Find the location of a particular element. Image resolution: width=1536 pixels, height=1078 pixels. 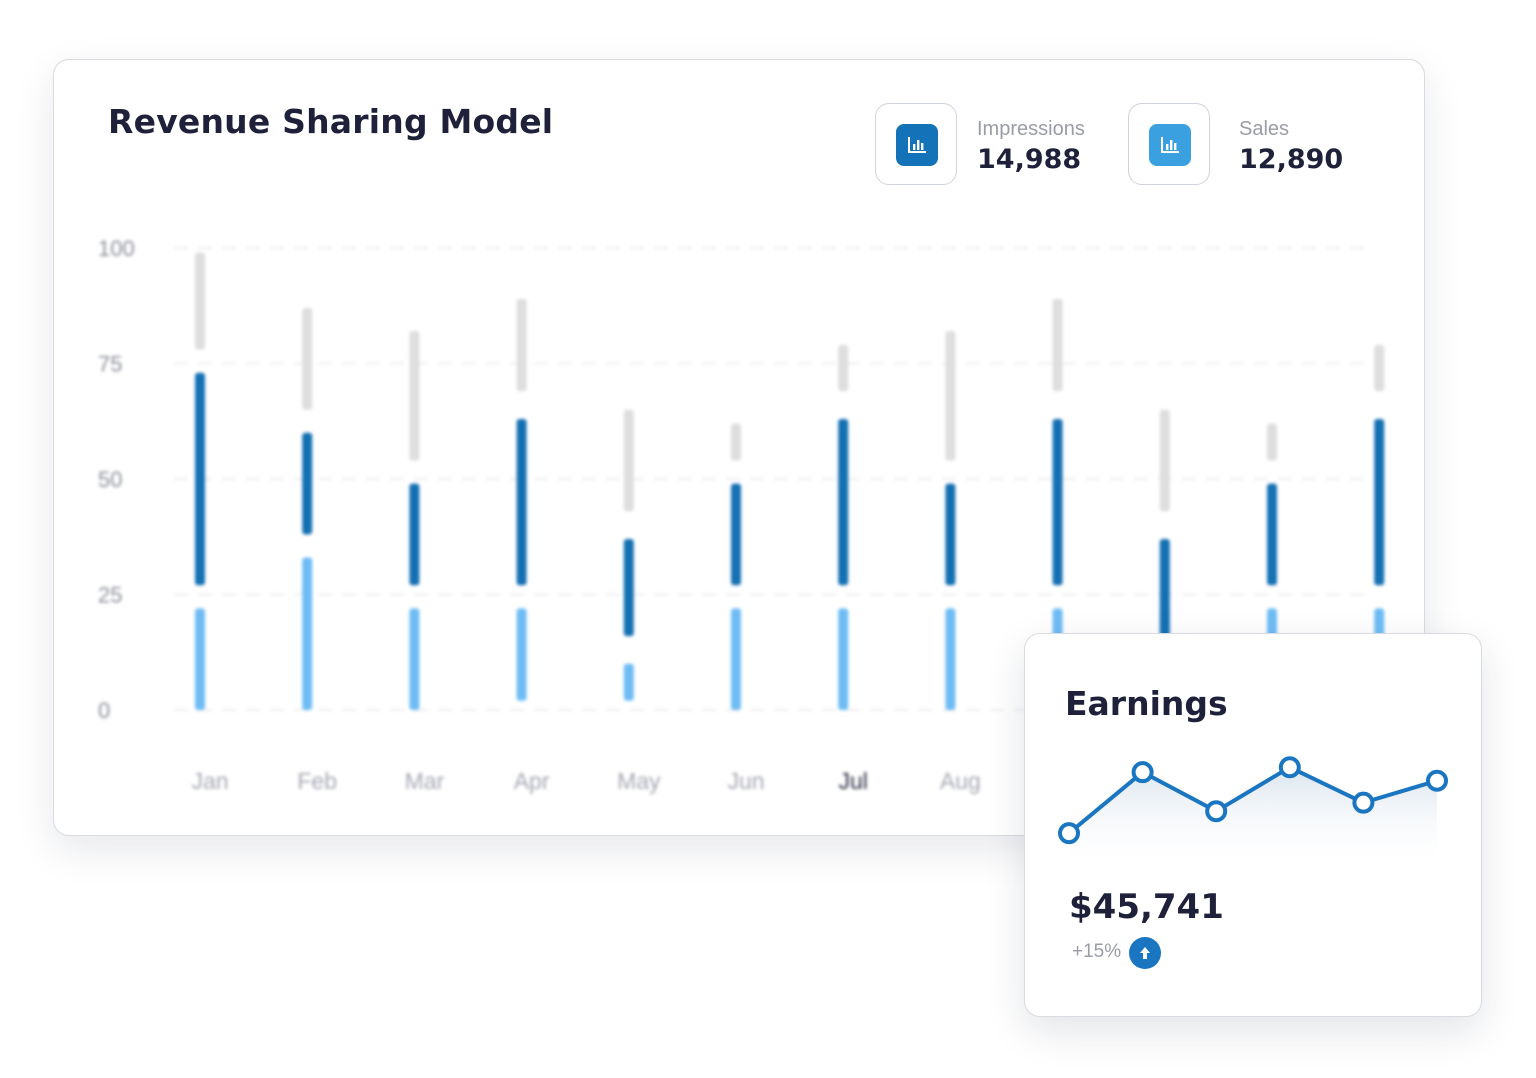

sales-value: 12,890 is located at coordinates (1291, 159).